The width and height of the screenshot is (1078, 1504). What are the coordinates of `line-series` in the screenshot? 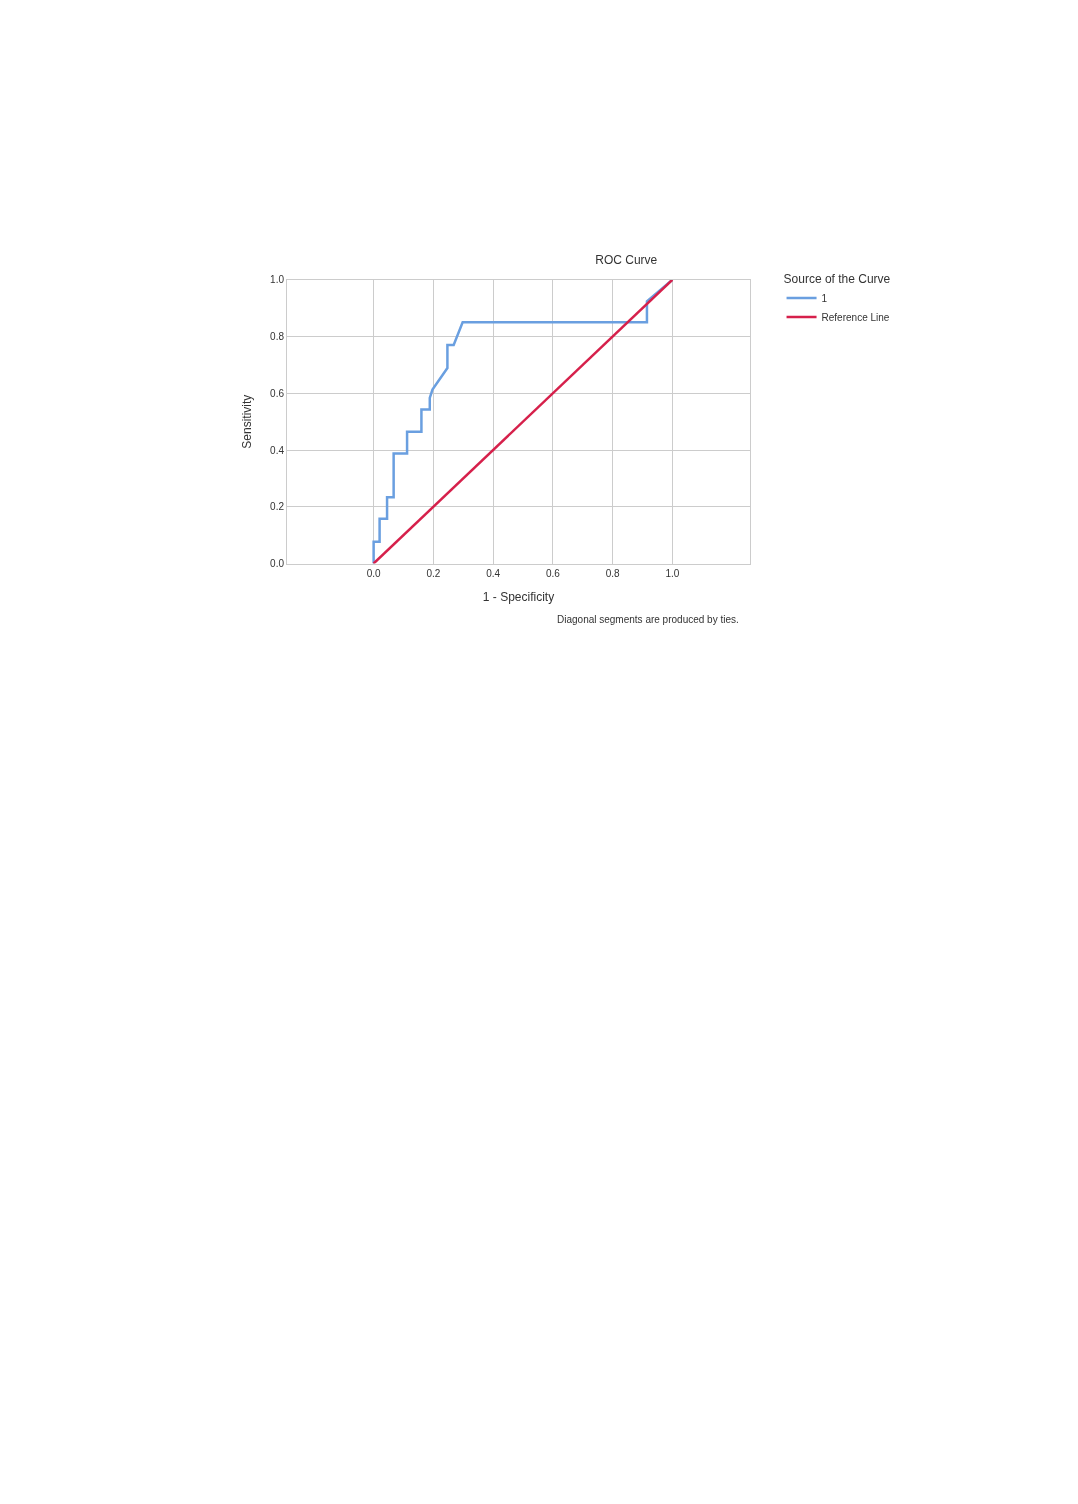 It's located at (523, 421).